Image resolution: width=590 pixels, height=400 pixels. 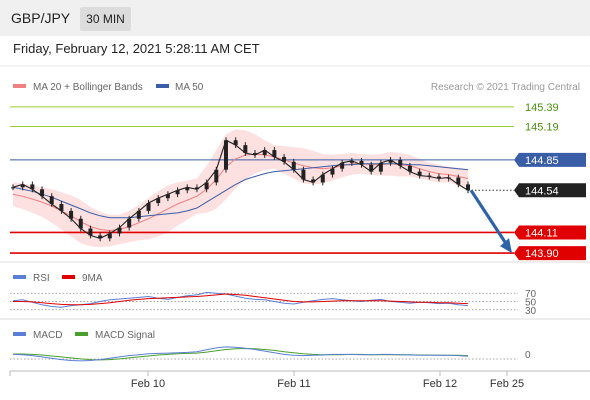 What do you see at coordinates (88, 87) in the screenshot?
I see `legend-ma20-bb: MA 20 + Bollinger Bands` at bounding box center [88, 87].